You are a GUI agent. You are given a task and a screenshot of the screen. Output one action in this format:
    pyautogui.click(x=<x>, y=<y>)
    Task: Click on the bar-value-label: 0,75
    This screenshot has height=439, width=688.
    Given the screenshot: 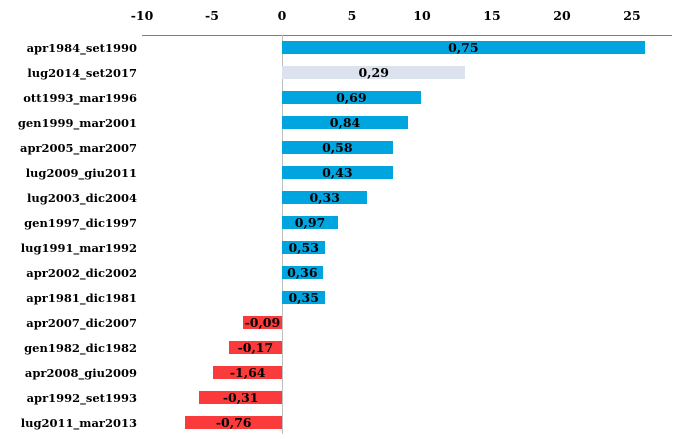 What is the action you would take?
    pyautogui.click(x=463, y=47)
    